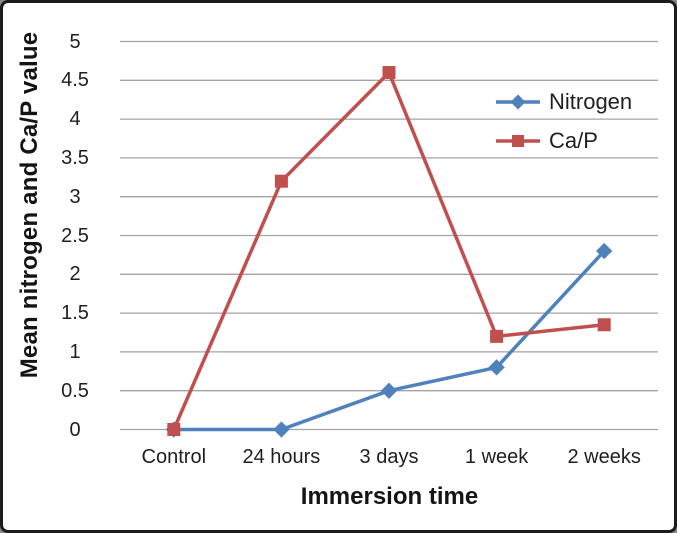 The height and width of the screenshot is (533, 677). What do you see at coordinates (174, 457) in the screenshot?
I see `x-tick-label-control: Control` at bounding box center [174, 457].